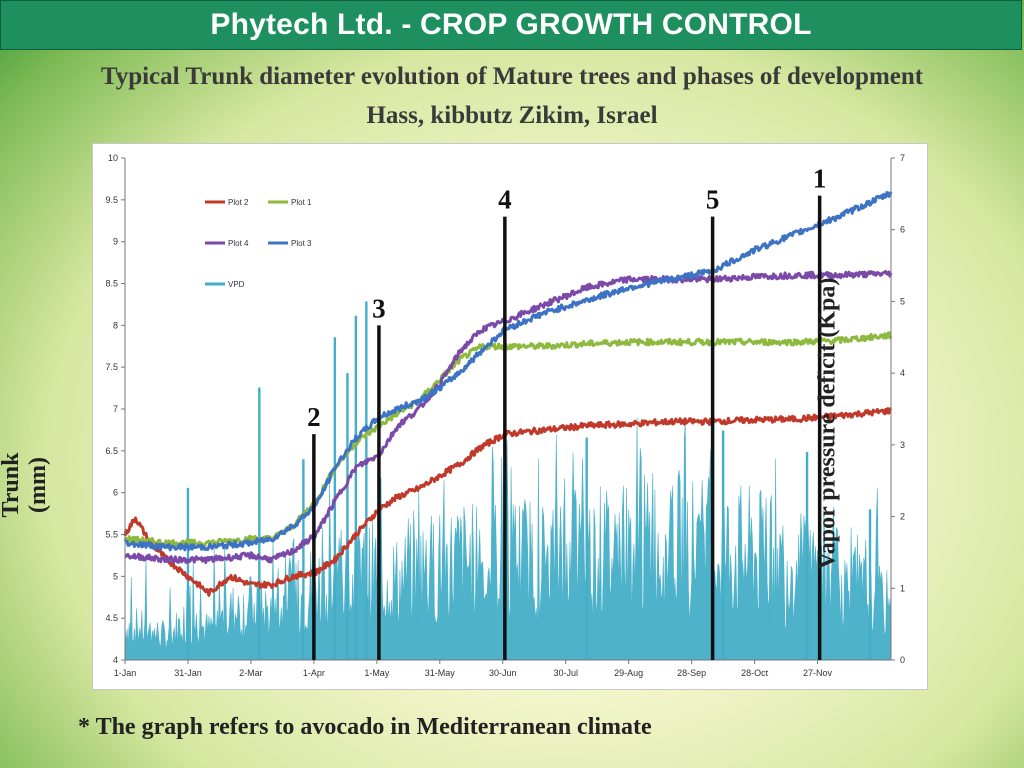 The height and width of the screenshot is (768, 1024). I want to click on y-tick-label: 7.5, so click(111, 367).